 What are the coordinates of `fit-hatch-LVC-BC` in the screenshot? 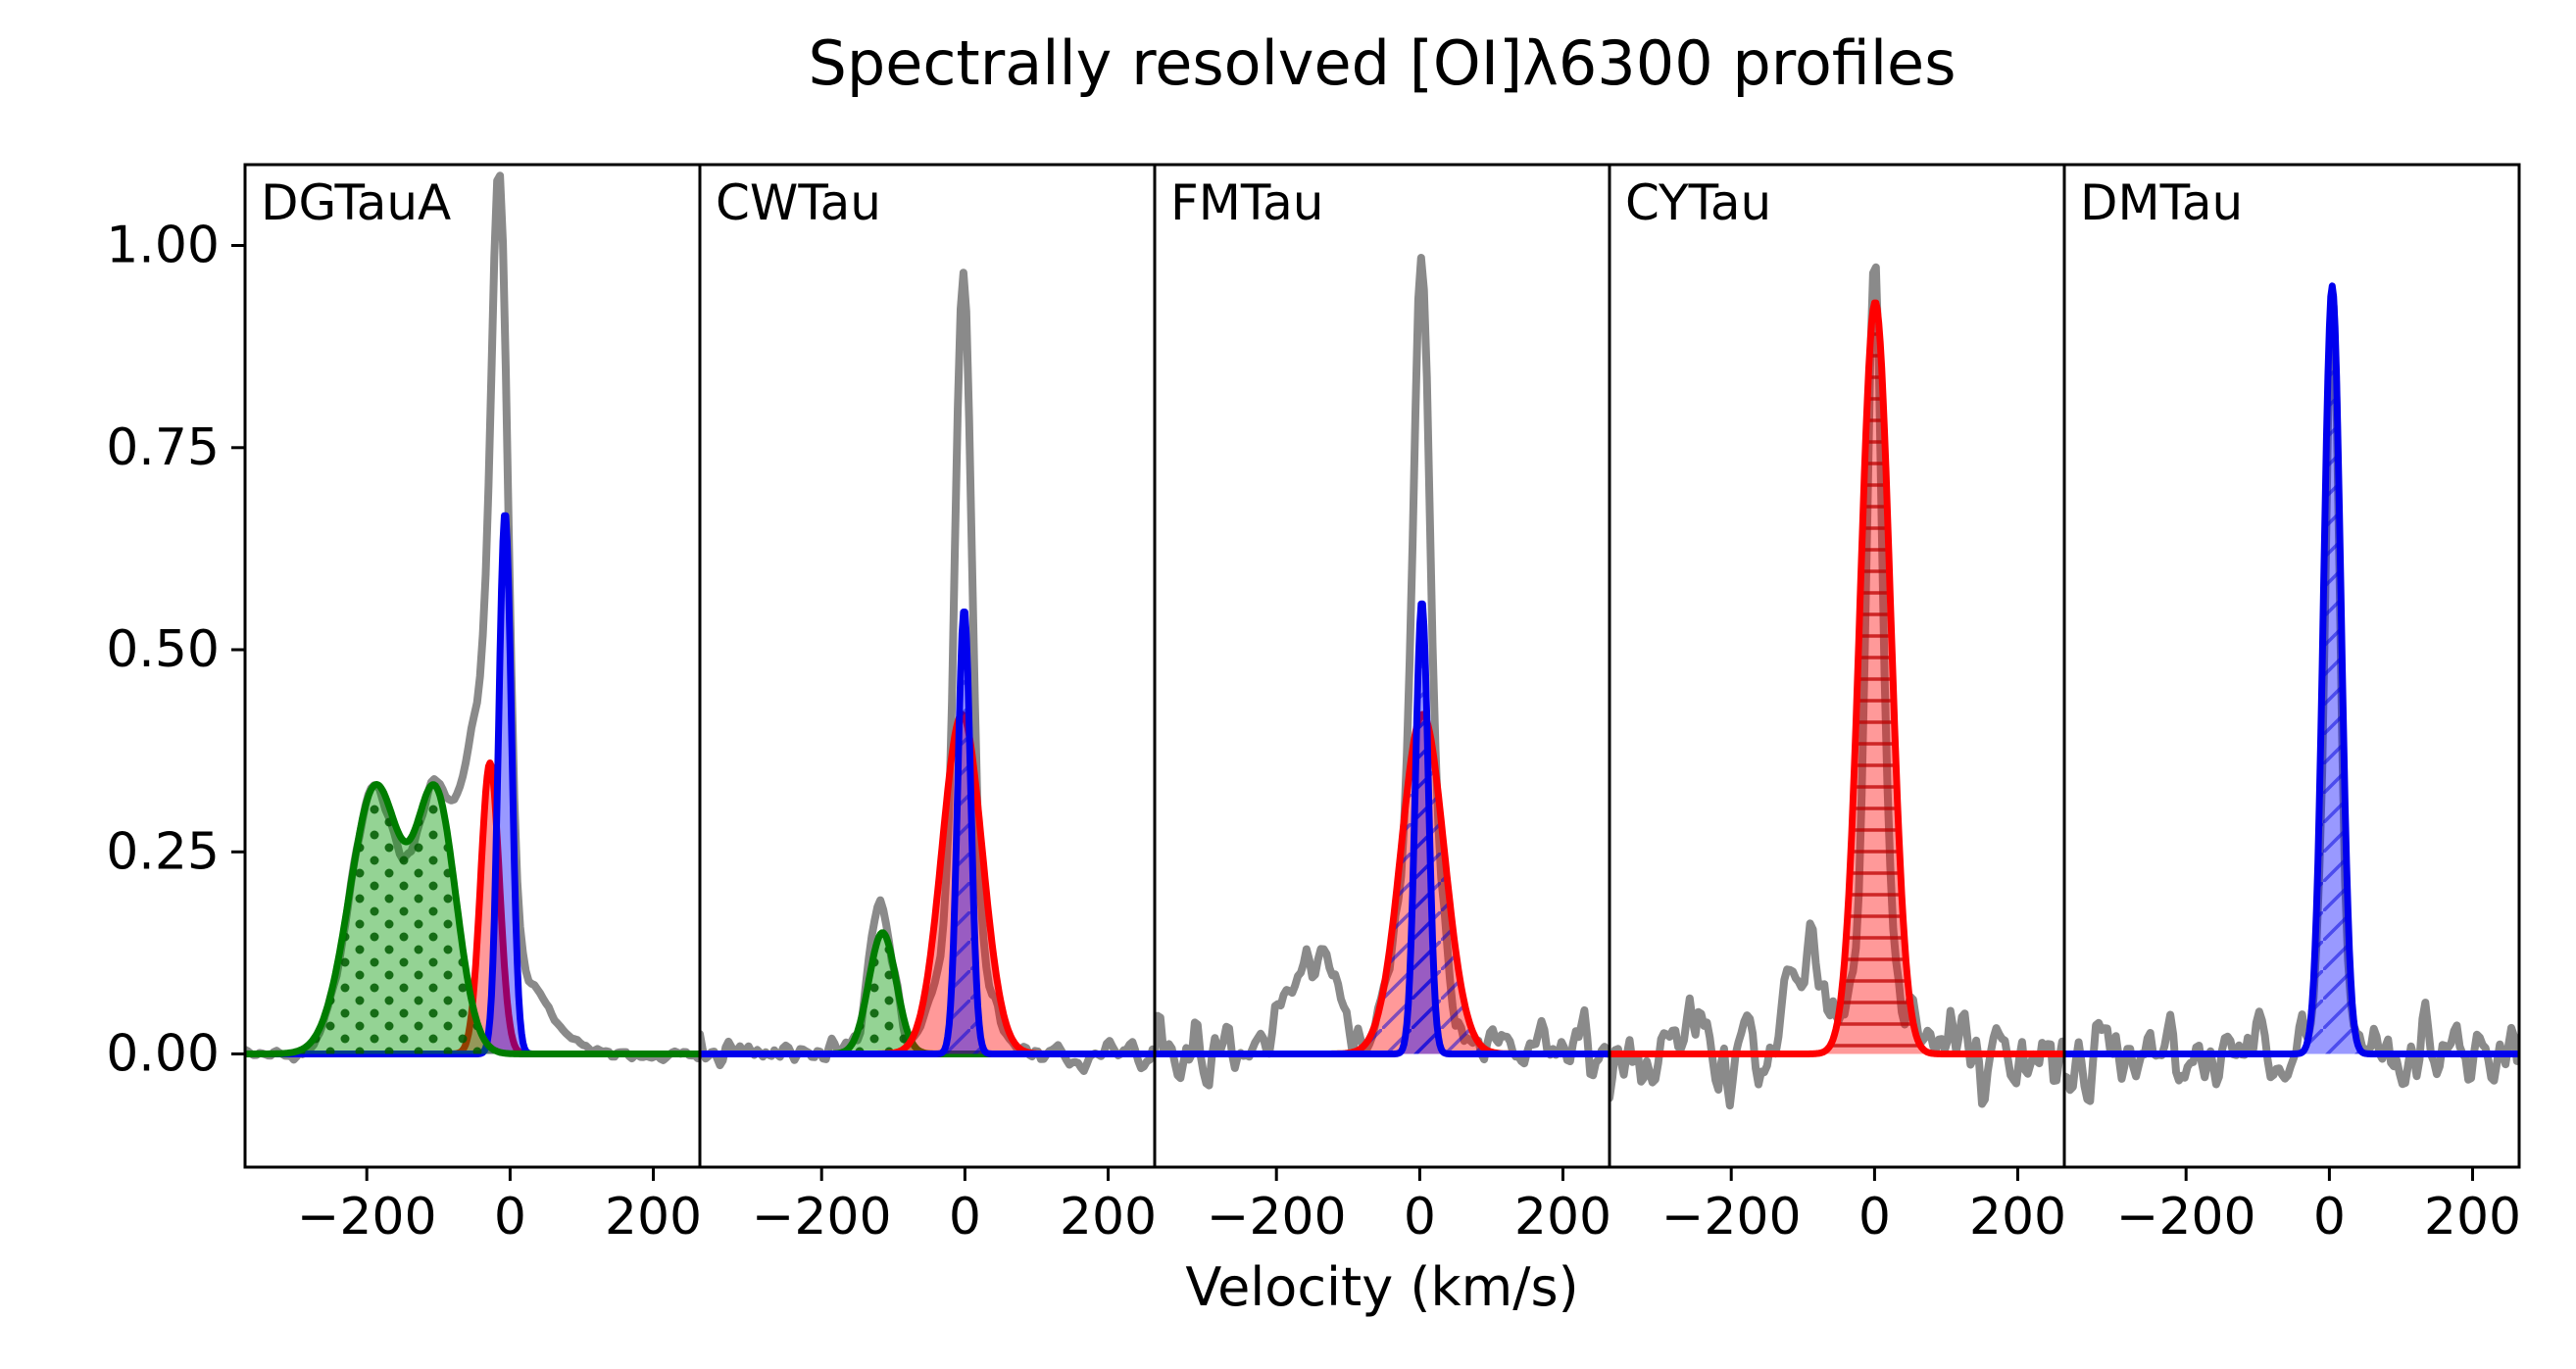 It's located at (1837, 678).